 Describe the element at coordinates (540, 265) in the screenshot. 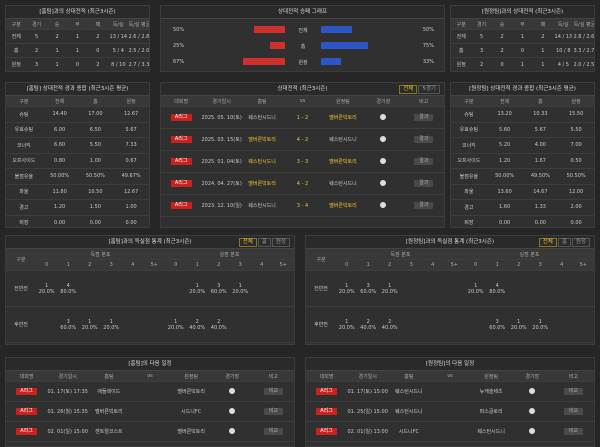

I see `subheader-cell: 3` at that location.